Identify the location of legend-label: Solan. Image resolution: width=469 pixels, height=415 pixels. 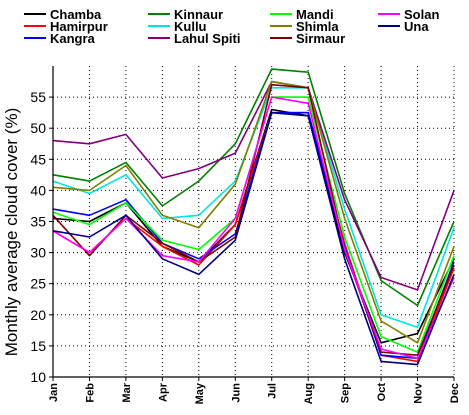
(421, 14).